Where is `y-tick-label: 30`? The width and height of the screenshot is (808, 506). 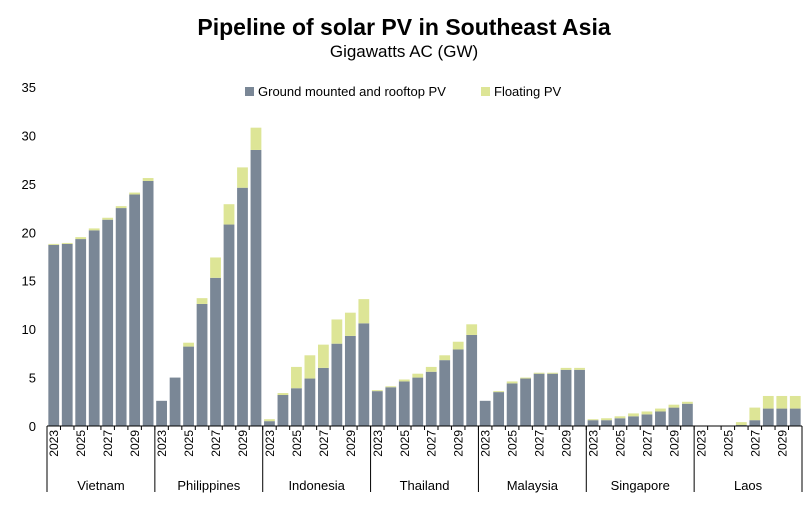 y-tick-label: 30 is located at coordinates (29, 135).